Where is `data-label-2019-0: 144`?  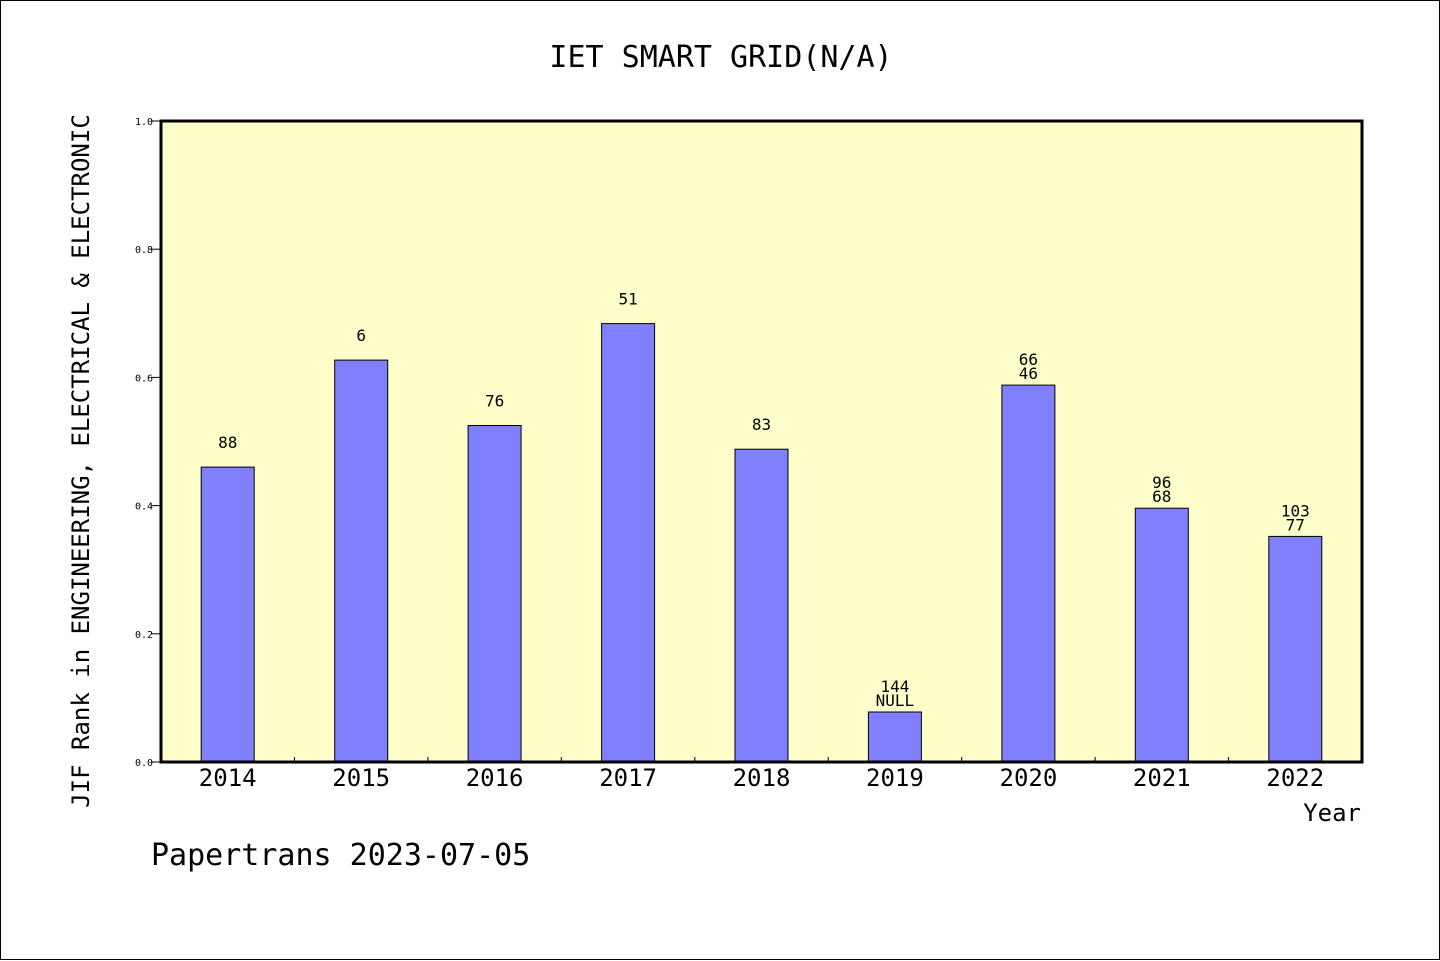
data-label-2019-0: 144 is located at coordinates (894, 686).